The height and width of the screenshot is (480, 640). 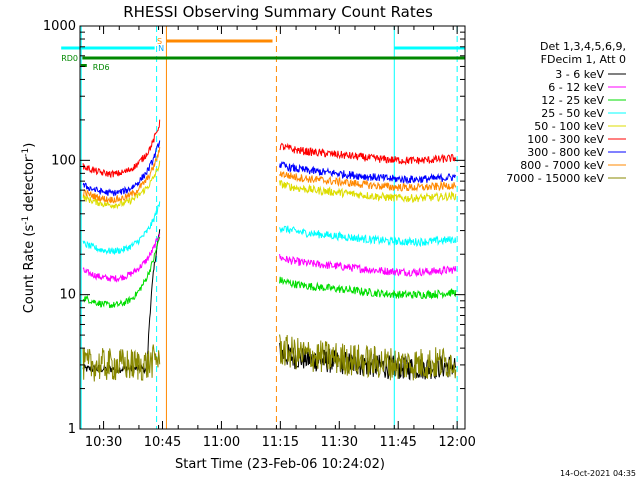 What do you see at coordinates (221, 442) in the screenshot?
I see `x-tick-label: 11:00` at bounding box center [221, 442].